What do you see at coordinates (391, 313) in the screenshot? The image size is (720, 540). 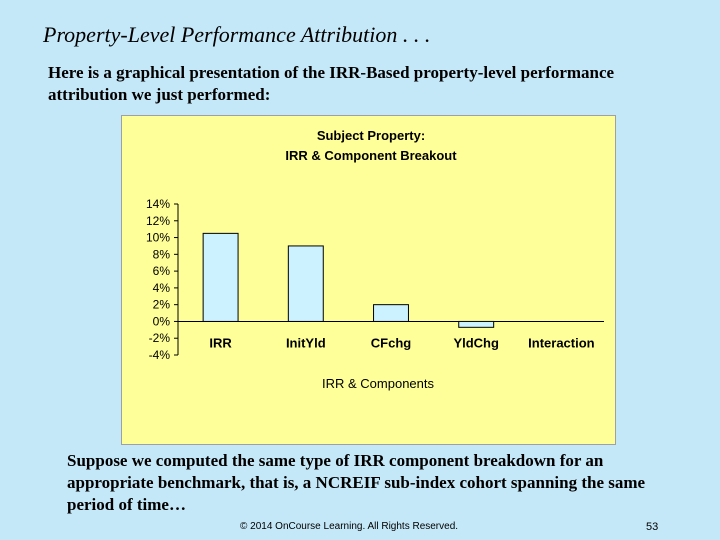 I see `bar-cfchg` at bounding box center [391, 313].